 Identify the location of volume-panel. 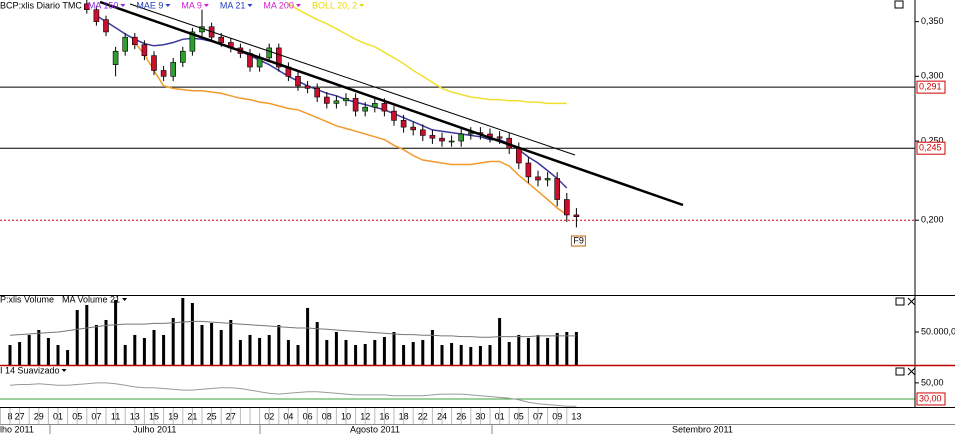
(293, 331).